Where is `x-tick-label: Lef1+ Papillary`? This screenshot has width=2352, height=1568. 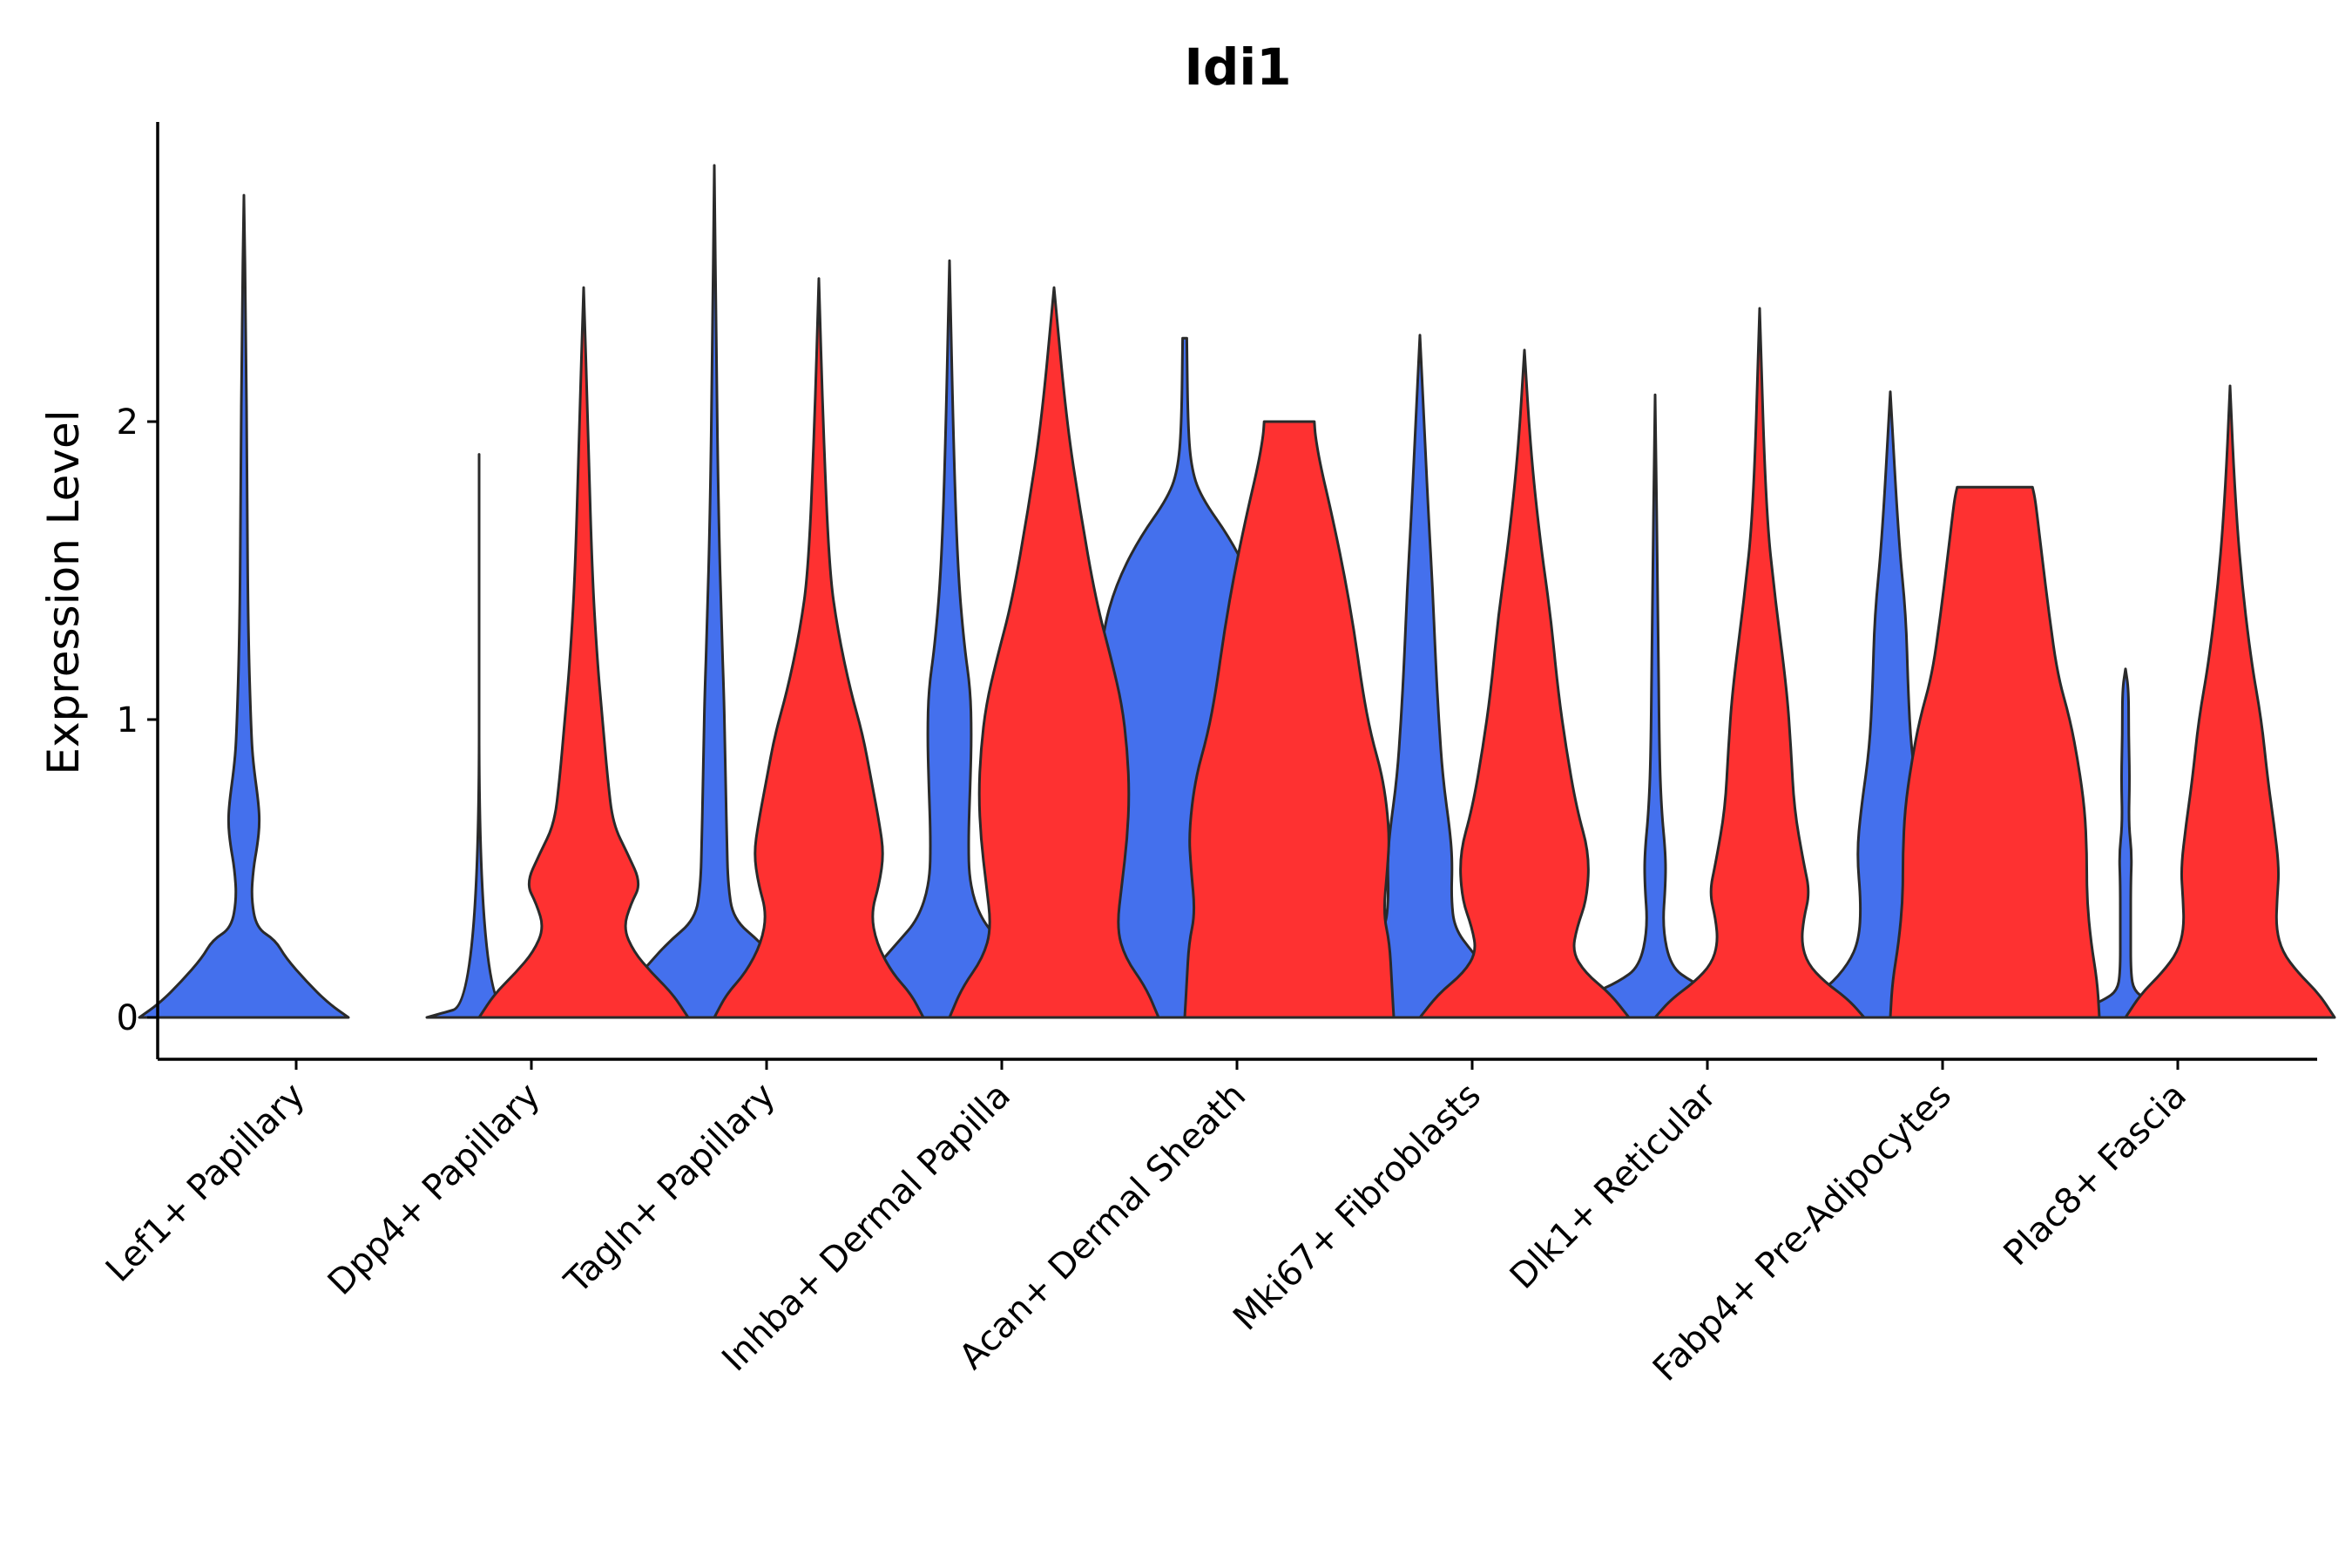
x-tick-label: Lef1+ Papillary is located at coordinates (205, 1183).